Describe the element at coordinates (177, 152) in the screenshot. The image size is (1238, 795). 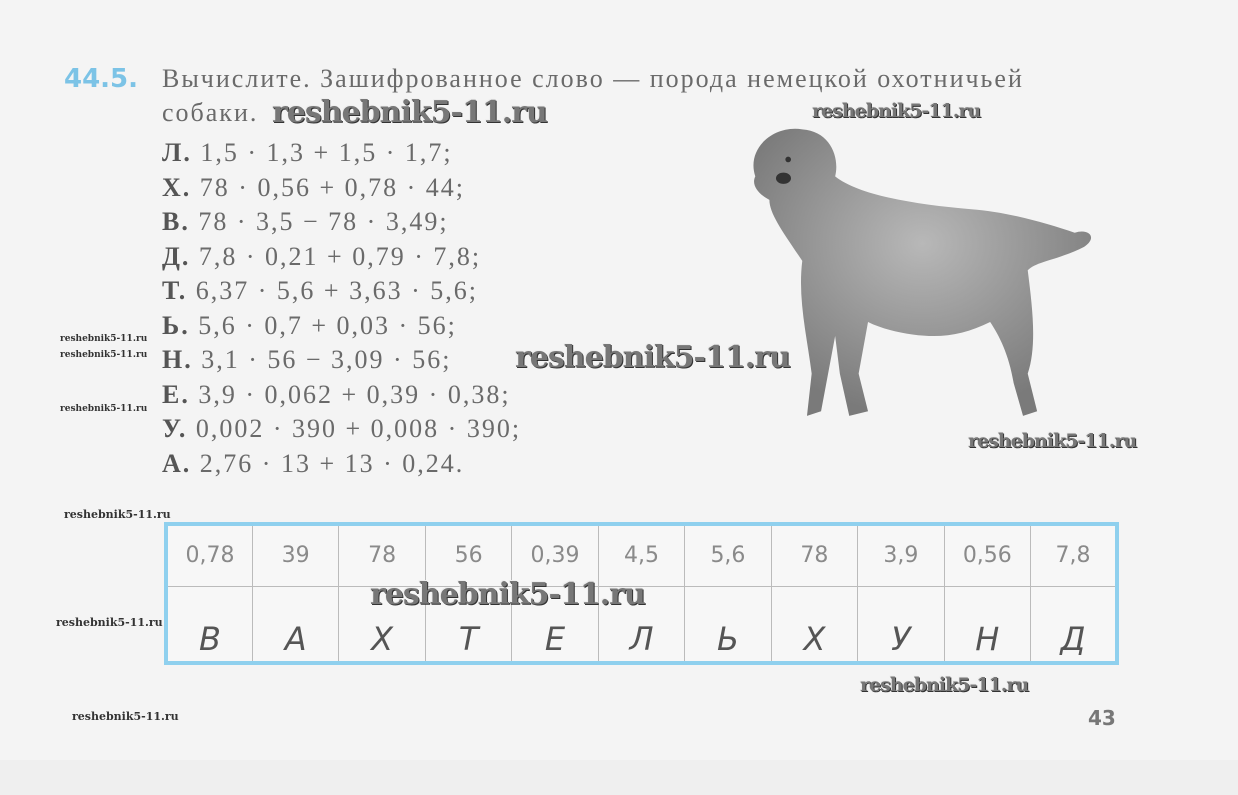
I see `expression-letter: Л.` at that location.